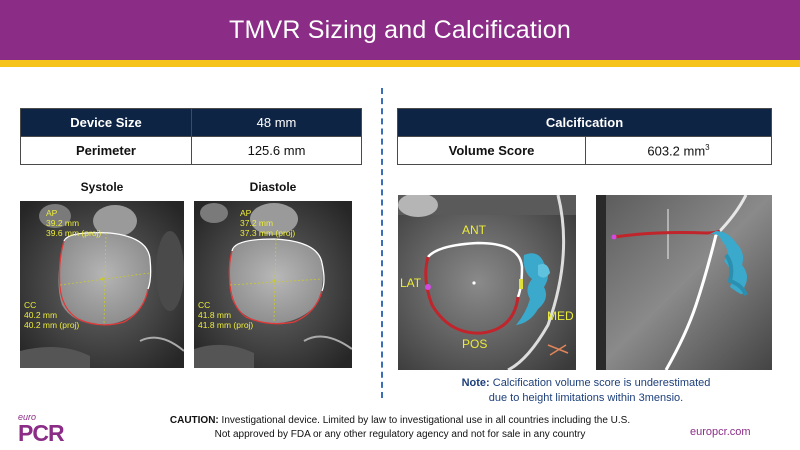  I want to click on pos-label: POS, so click(475, 344).